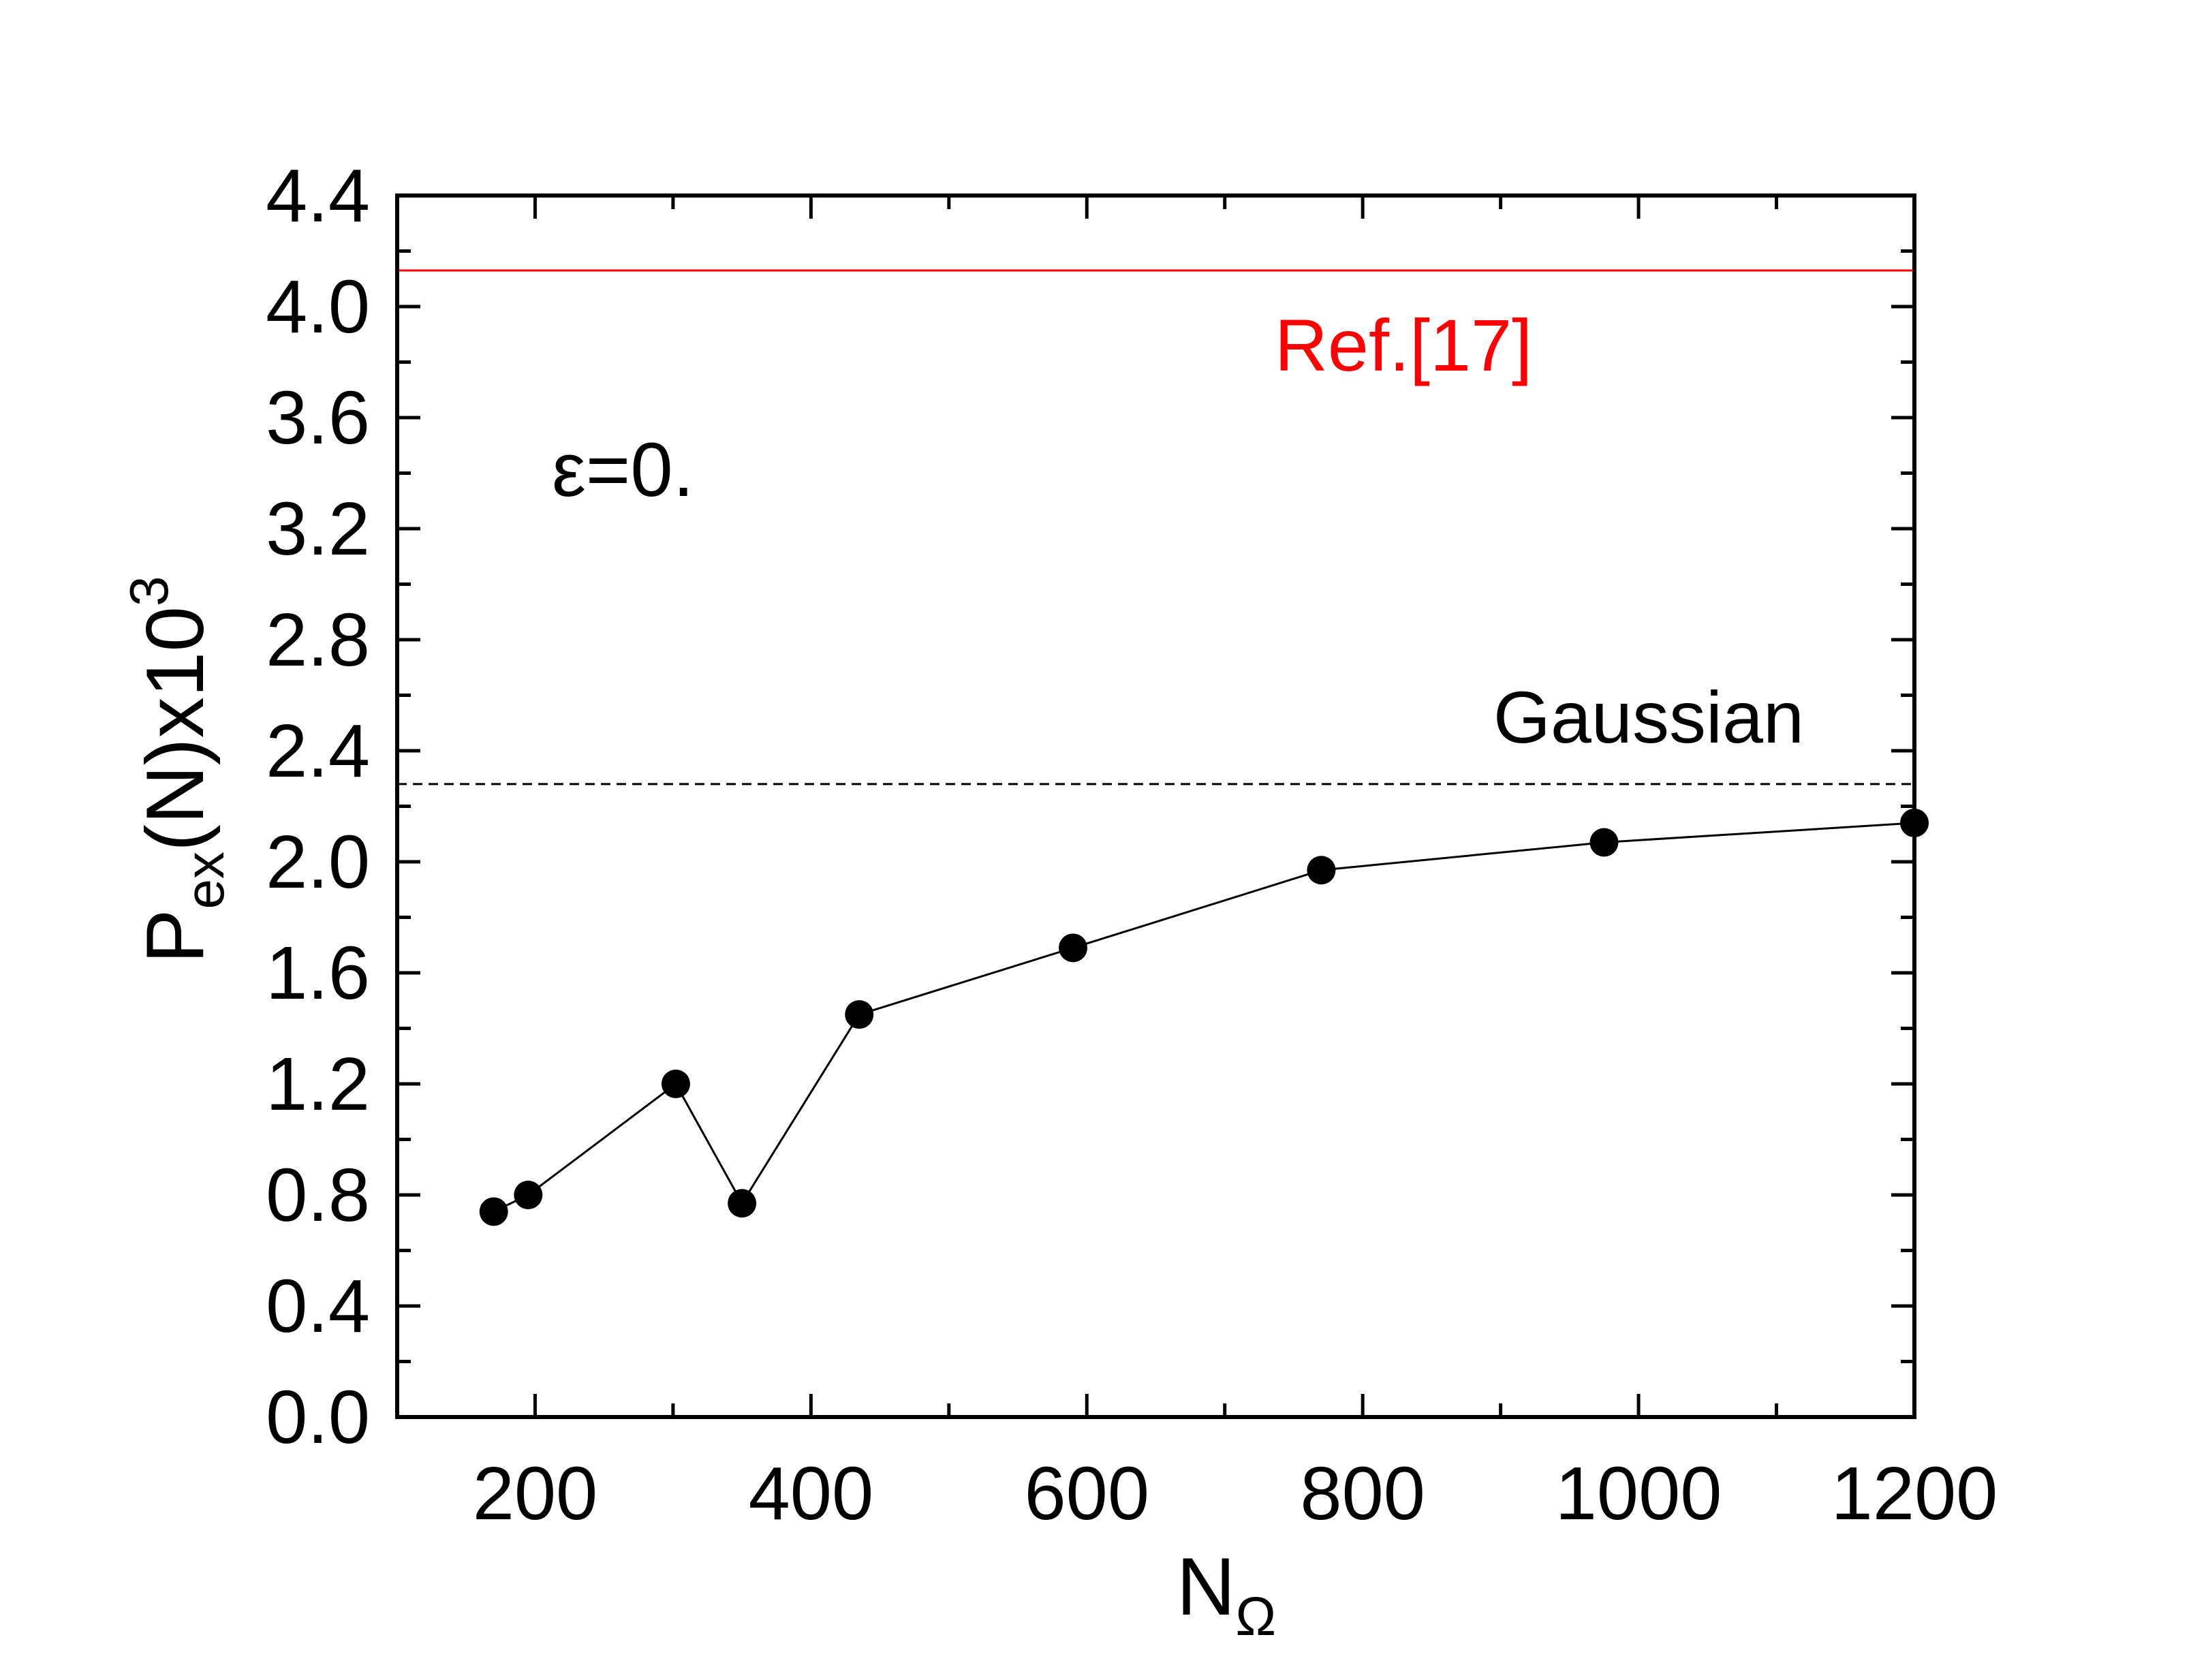  What do you see at coordinates (535, 1494) in the screenshot?
I see `x-tick-label: 200` at bounding box center [535, 1494].